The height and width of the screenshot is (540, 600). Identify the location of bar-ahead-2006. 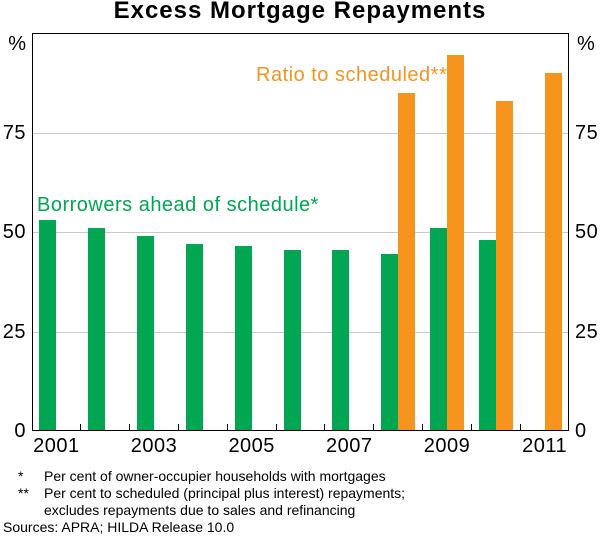
(292, 340).